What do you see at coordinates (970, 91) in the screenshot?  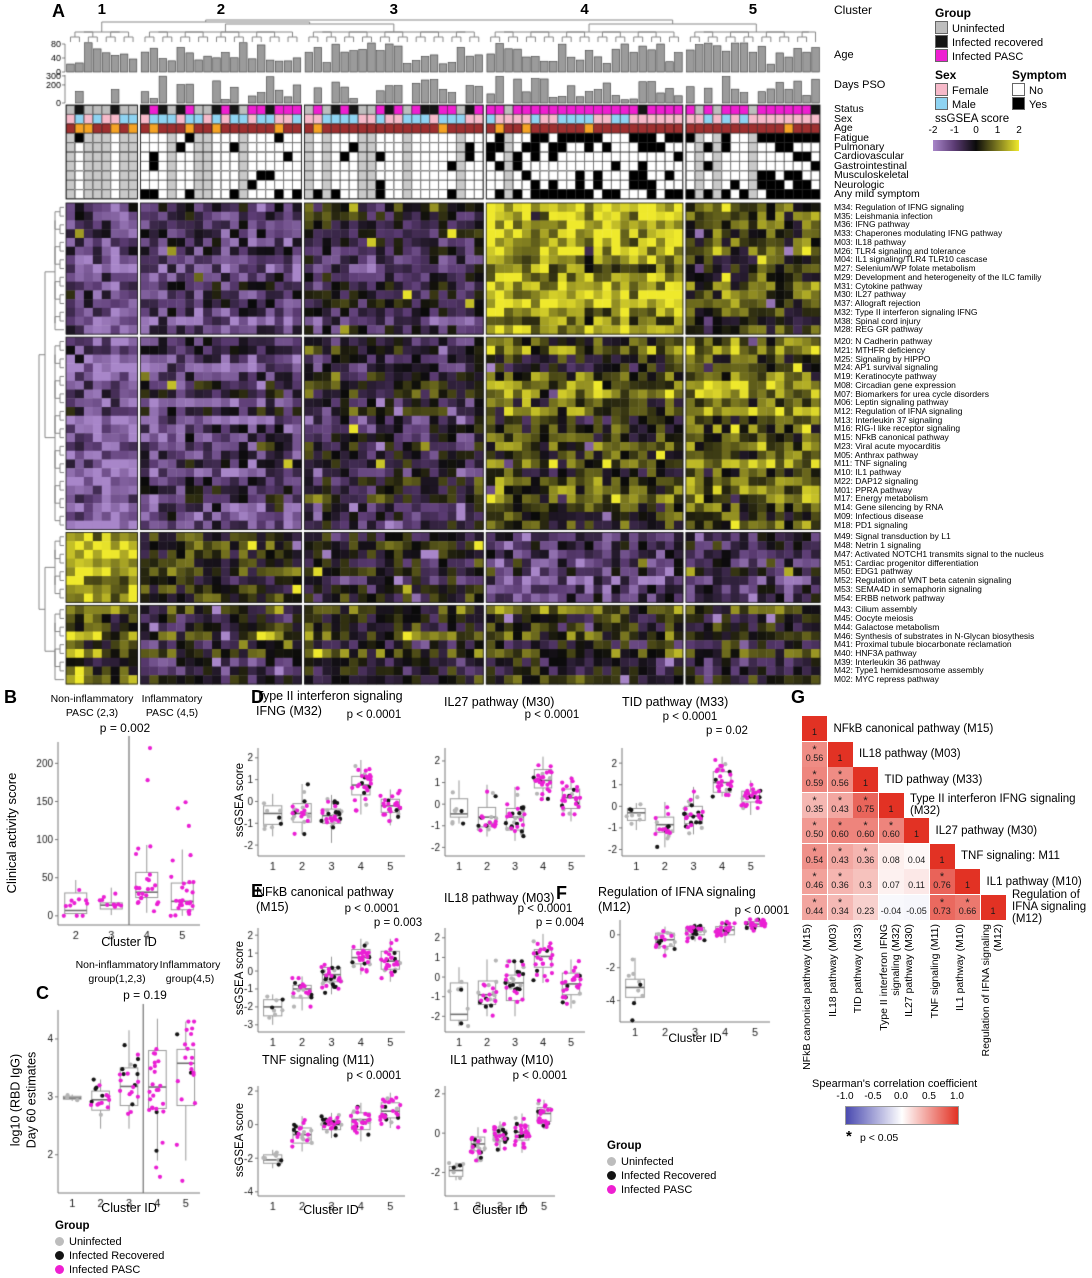 I see `legend-label: Female` at bounding box center [970, 91].